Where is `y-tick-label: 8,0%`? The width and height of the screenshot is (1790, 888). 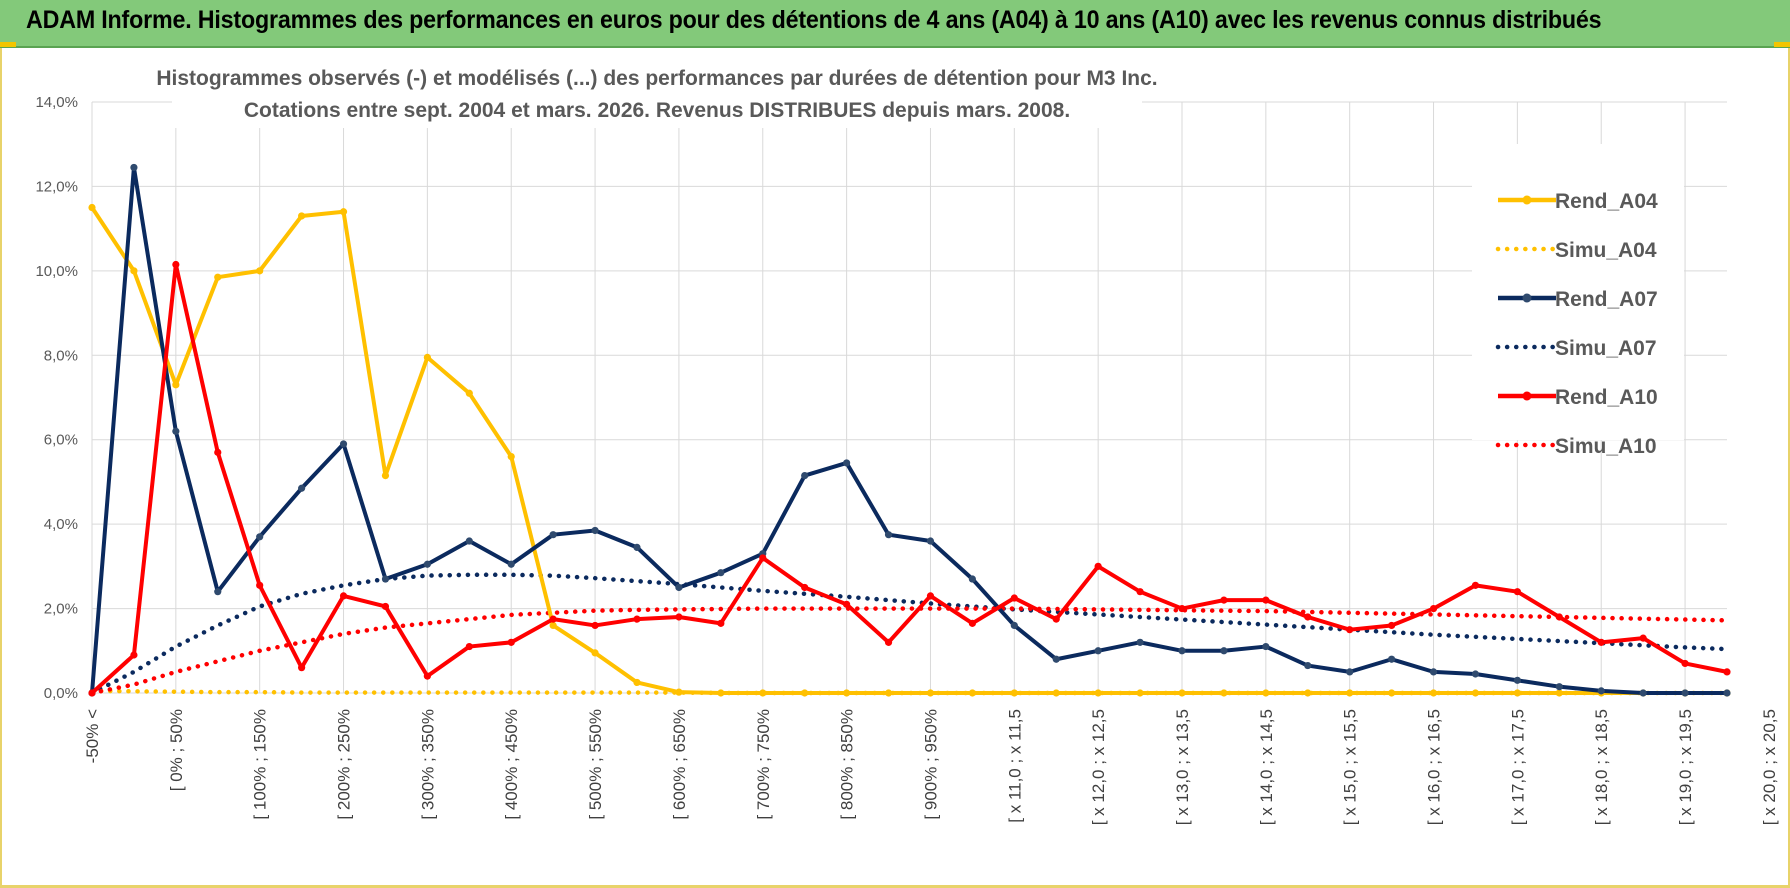 y-tick-label: 8,0% is located at coordinates (61, 355).